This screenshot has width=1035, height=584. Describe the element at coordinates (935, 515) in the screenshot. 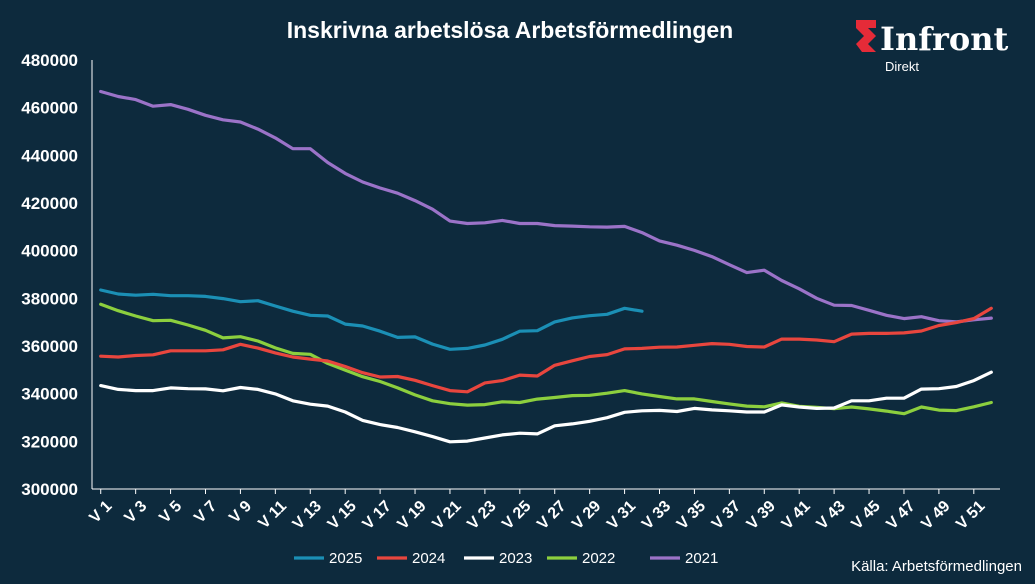

I see `x-tick-label: V 49` at that location.